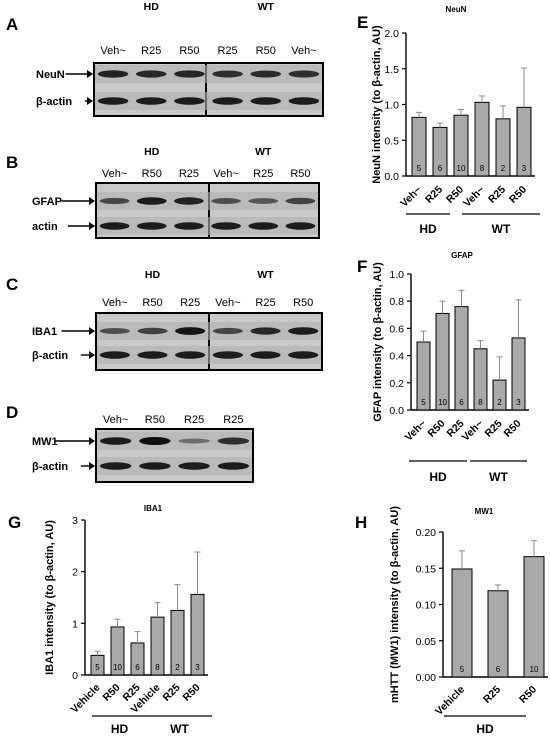  I want to click on category-label: R50, so click(528, 695).